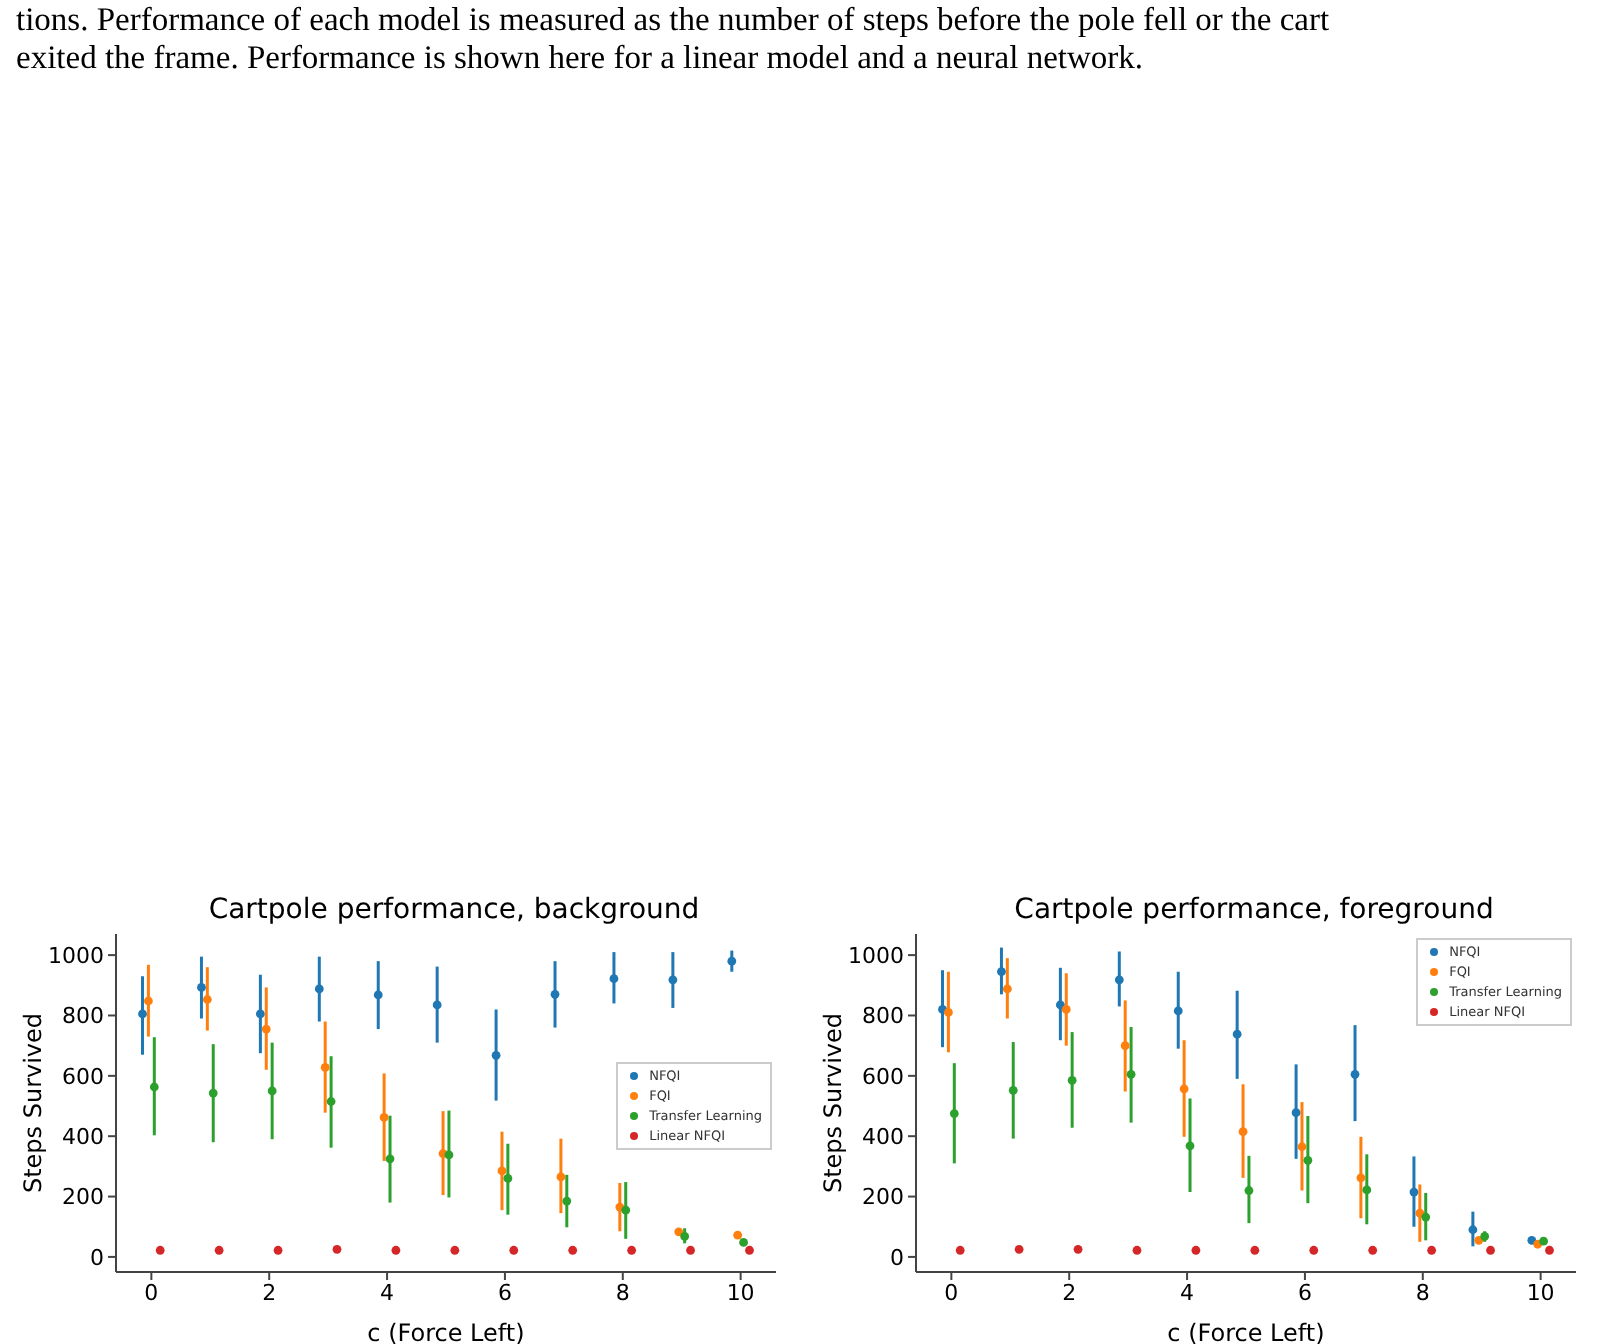 The image size is (1608, 1344). What do you see at coordinates (454, 910) in the screenshot?
I see `chart-title: Cartpole performance, background` at bounding box center [454, 910].